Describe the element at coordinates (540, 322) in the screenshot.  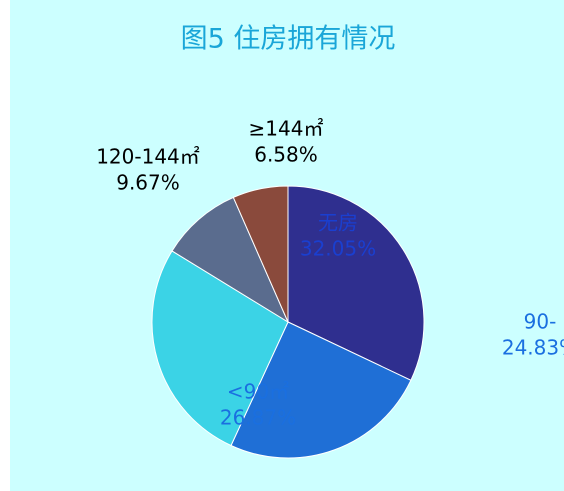
I see `slice-label: 90-` at that location.